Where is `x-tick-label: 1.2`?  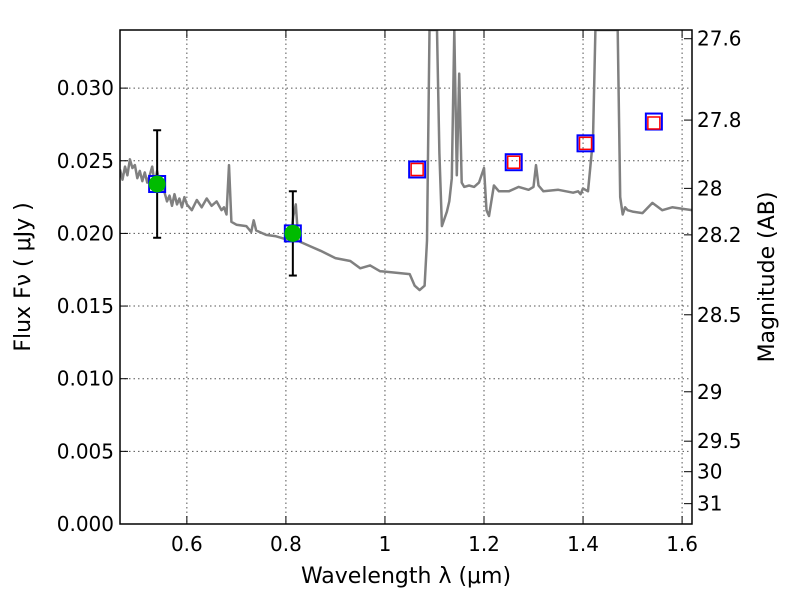 x-tick-label: 1.2 is located at coordinates (484, 544).